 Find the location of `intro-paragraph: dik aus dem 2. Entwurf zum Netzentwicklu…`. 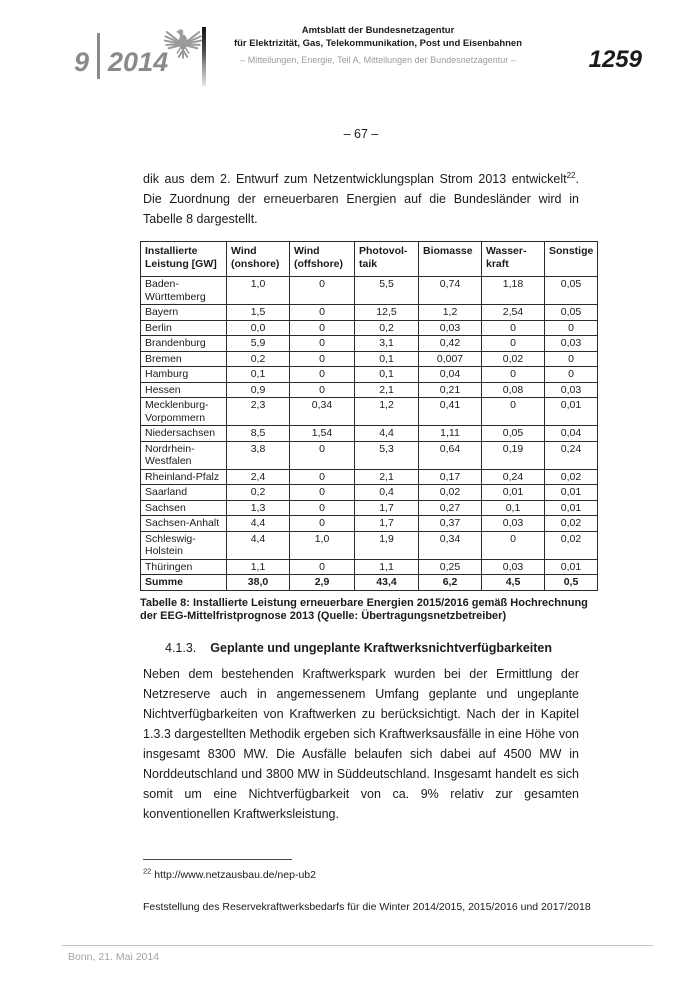

intro-paragraph: dik aus dem 2. Entwurf zum Netzentwicklu… is located at coordinates (361, 199).